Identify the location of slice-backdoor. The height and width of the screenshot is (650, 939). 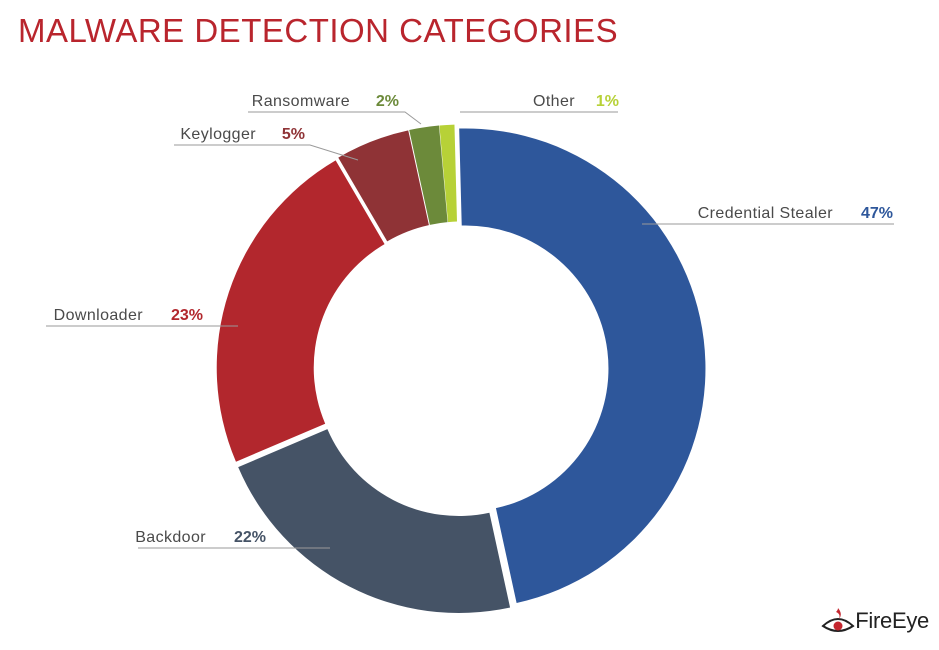
(374, 521).